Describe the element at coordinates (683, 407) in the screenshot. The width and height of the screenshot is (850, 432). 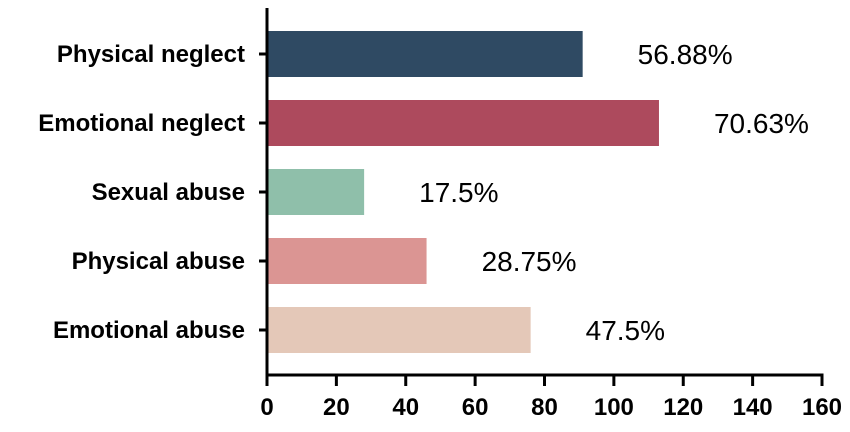
I see `x-tick-label: 120` at that location.